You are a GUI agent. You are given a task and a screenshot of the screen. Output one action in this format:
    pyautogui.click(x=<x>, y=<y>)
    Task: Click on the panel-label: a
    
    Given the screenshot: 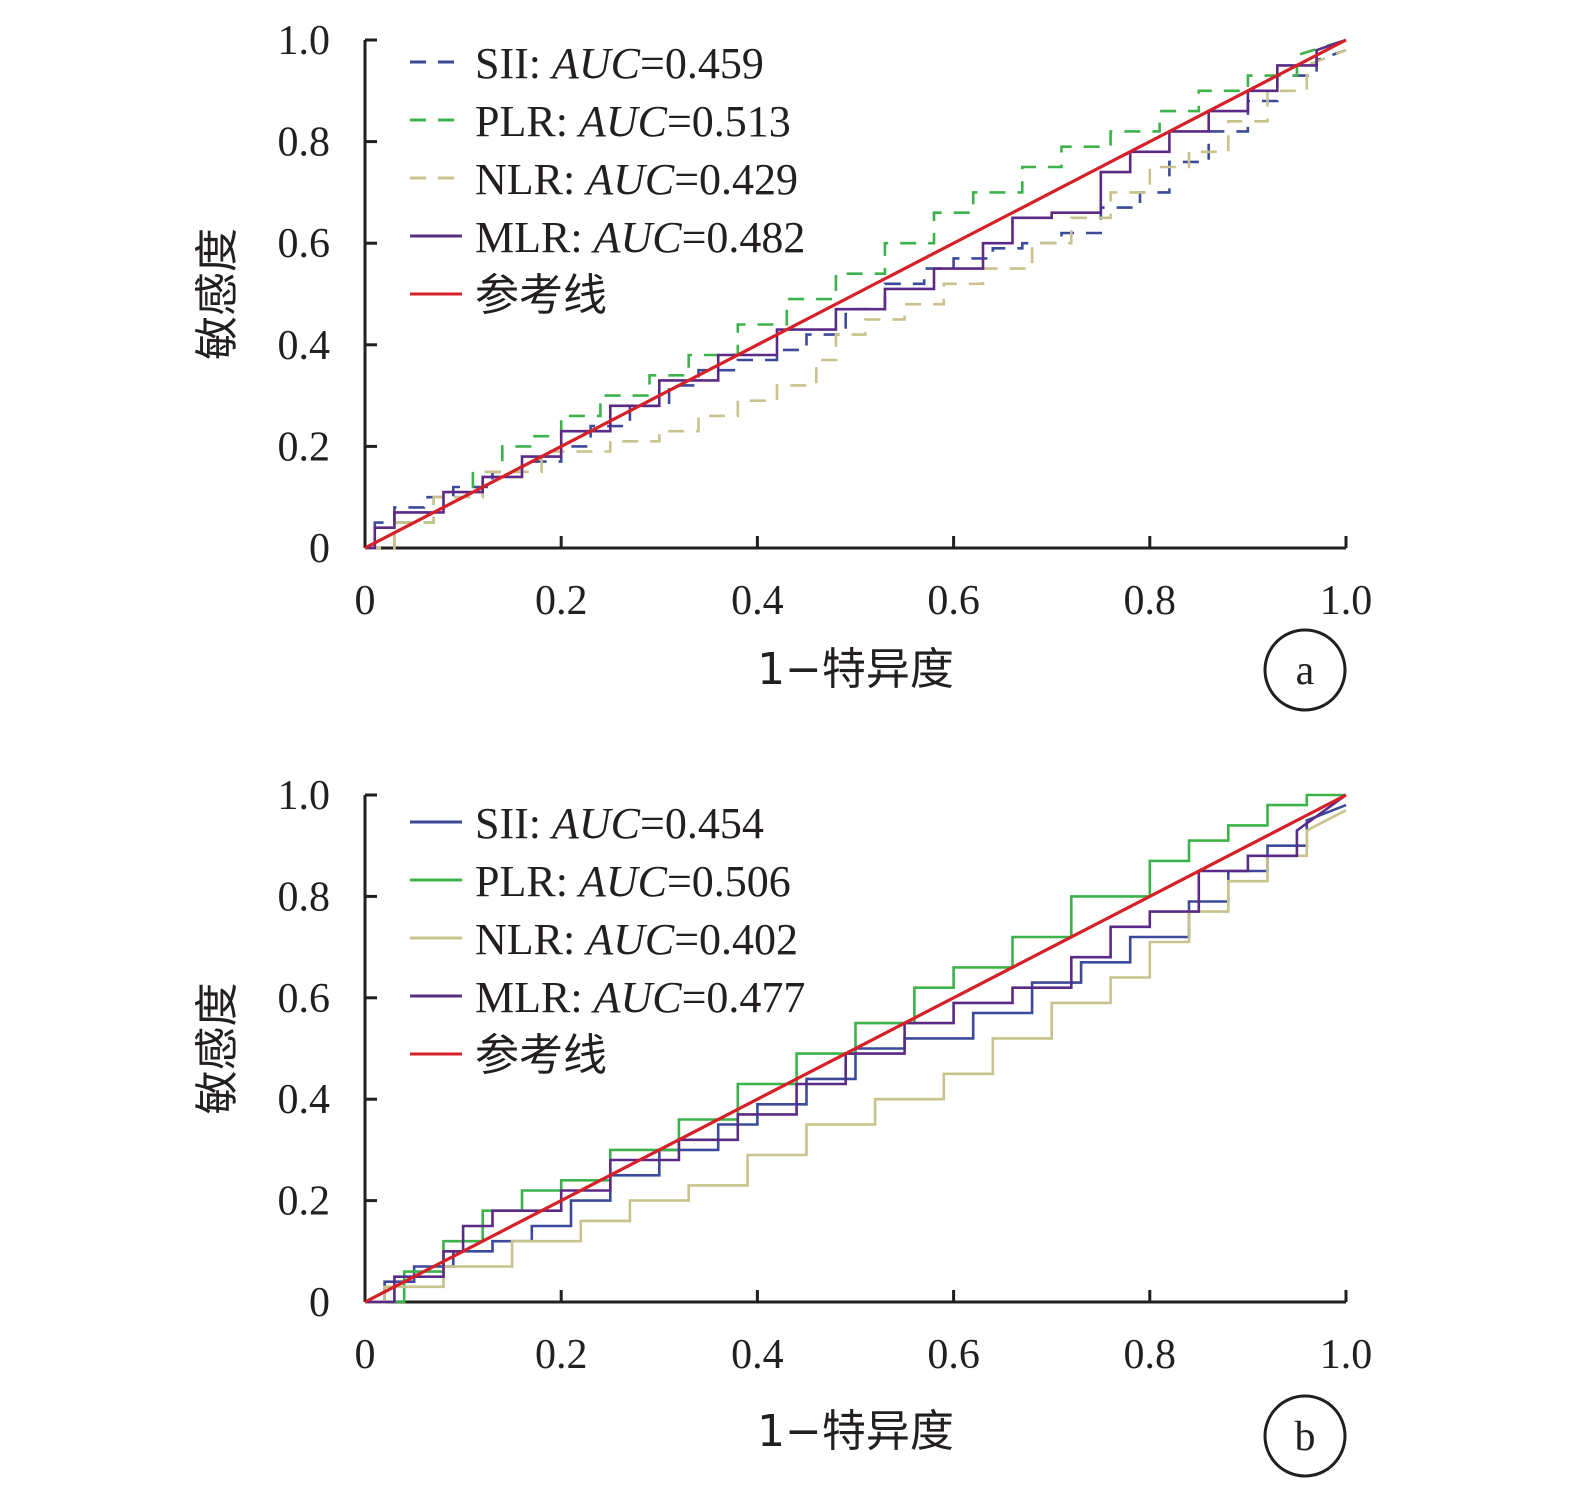 What is the action you would take?
    pyautogui.click(x=1305, y=671)
    